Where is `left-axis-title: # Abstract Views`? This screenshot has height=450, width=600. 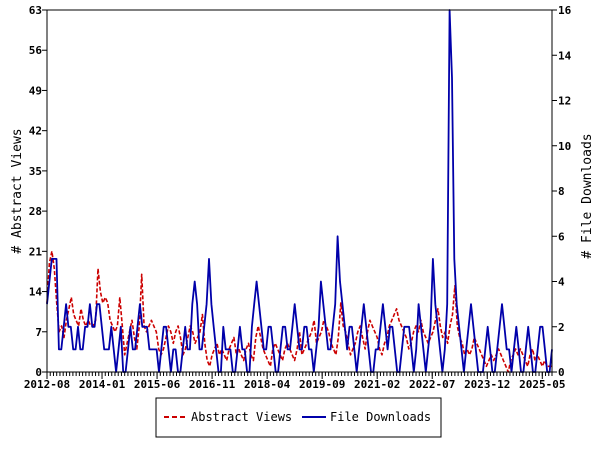 left-axis-title: # Abstract Views is located at coordinates (17, 190).